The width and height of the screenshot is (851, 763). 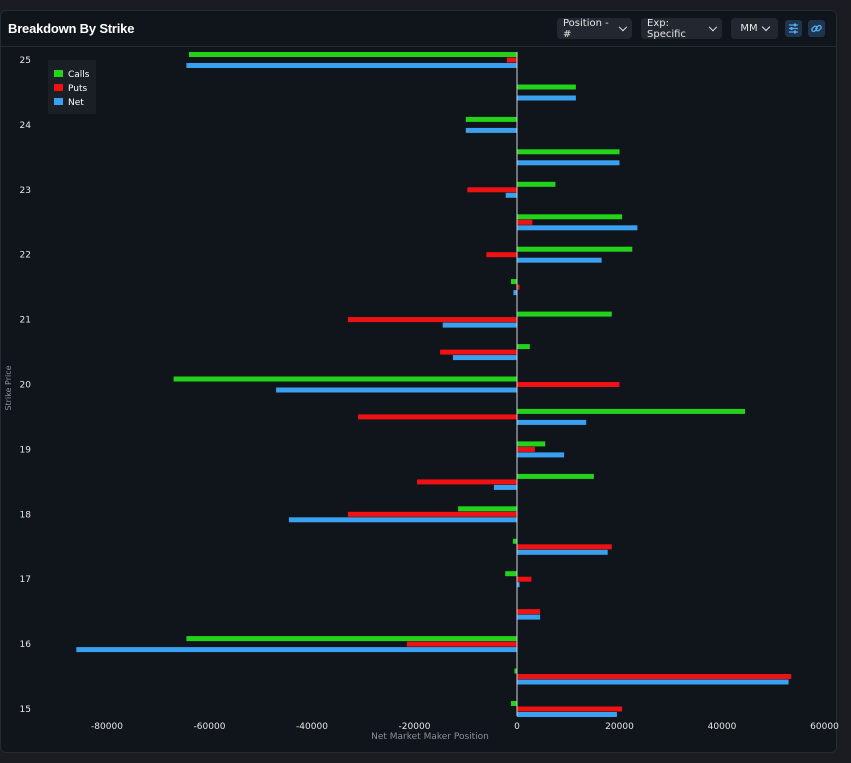 I want to click on x-tick-label: 60000, so click(x=824, y=727).